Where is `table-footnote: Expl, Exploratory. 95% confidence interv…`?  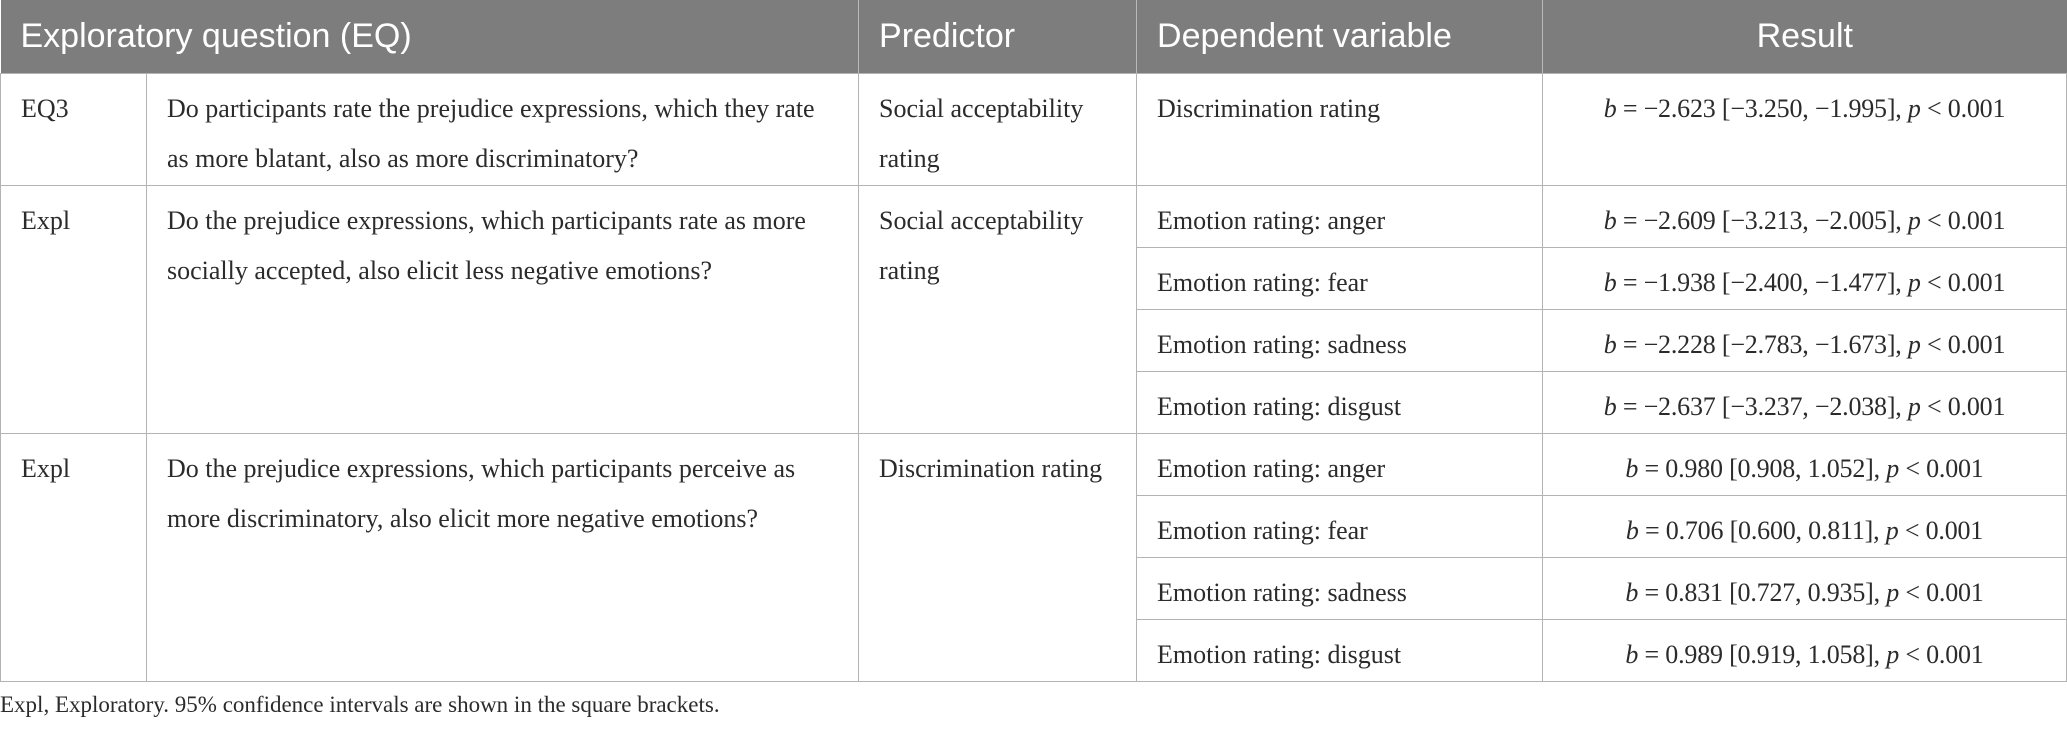 table-footnote: Expl, Exploratory. 95% confidence interv… is located at coordinates (360, 704).